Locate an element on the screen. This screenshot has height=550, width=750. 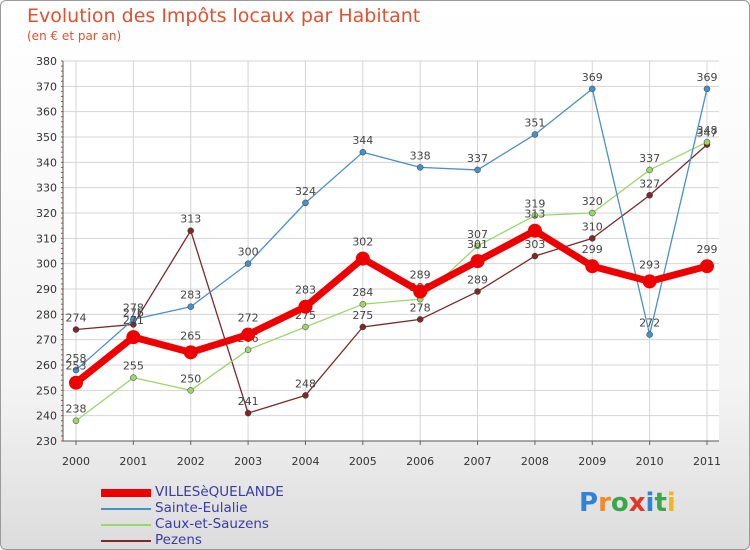
data-label-sainte-eulalie: 258 is located at coordinates (76, 358).